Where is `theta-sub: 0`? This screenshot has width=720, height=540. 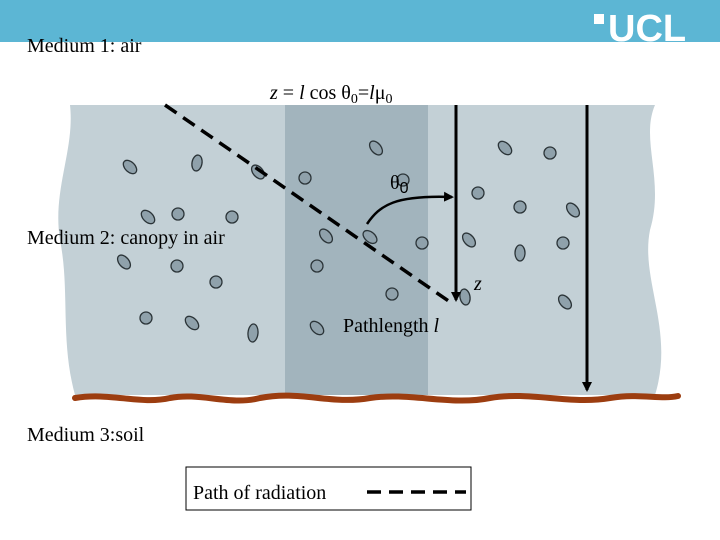 theta-sub: 0 is located at coordinates (404, 188).